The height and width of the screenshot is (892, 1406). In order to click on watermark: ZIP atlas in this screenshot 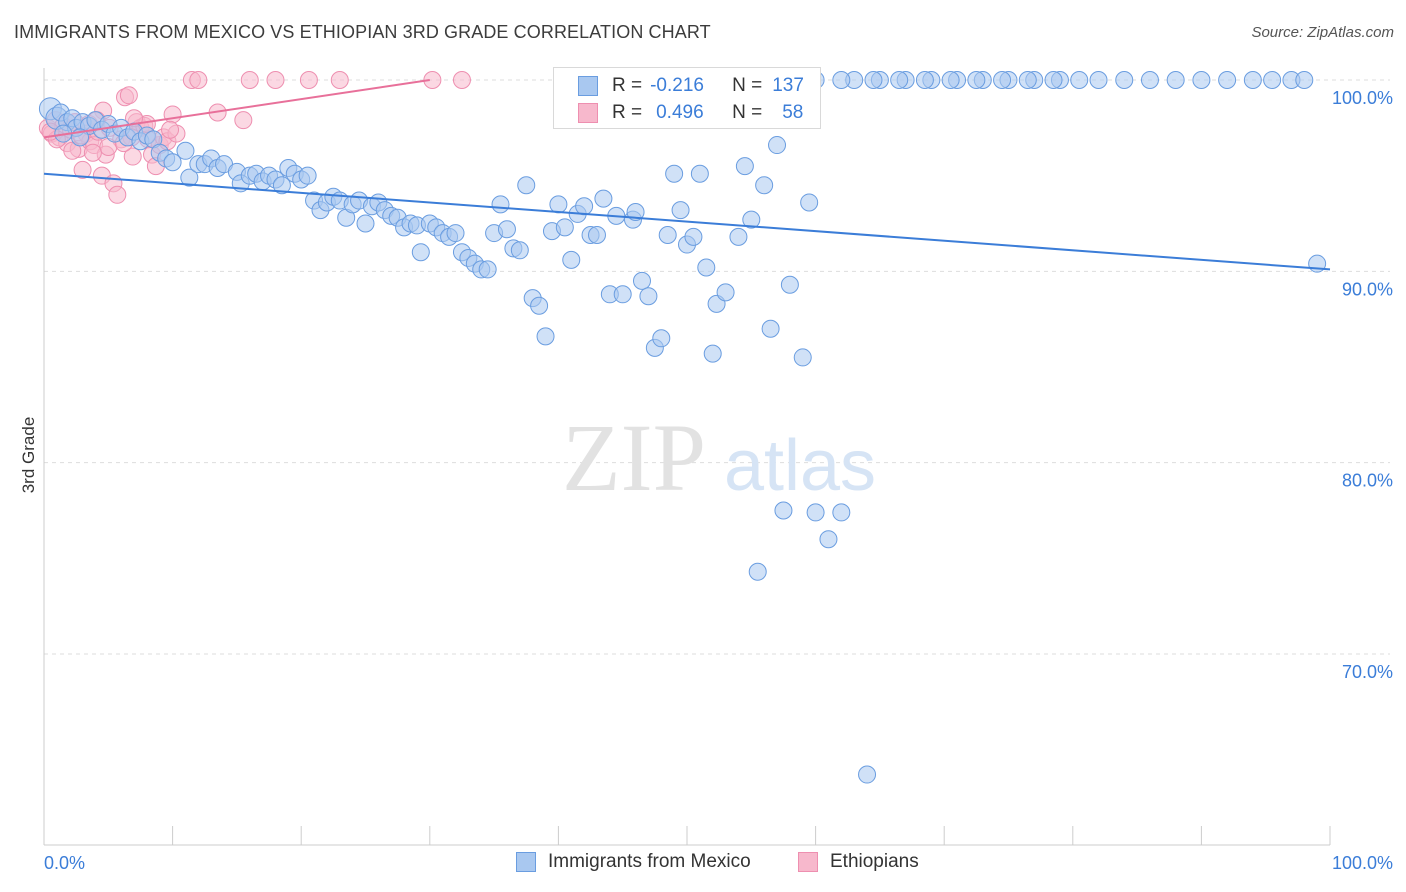, I will do `click(719, 457)`.